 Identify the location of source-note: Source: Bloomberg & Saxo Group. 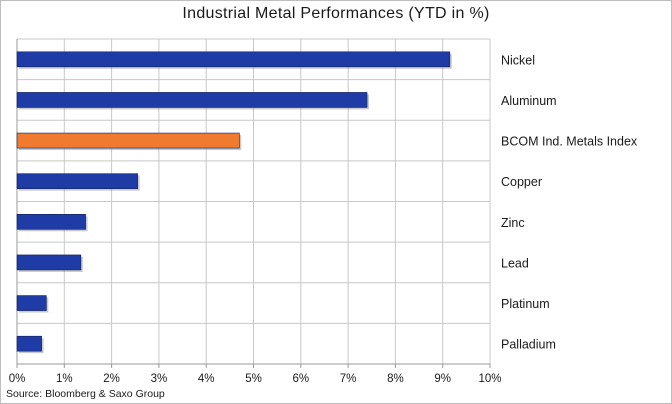
(85, 394).